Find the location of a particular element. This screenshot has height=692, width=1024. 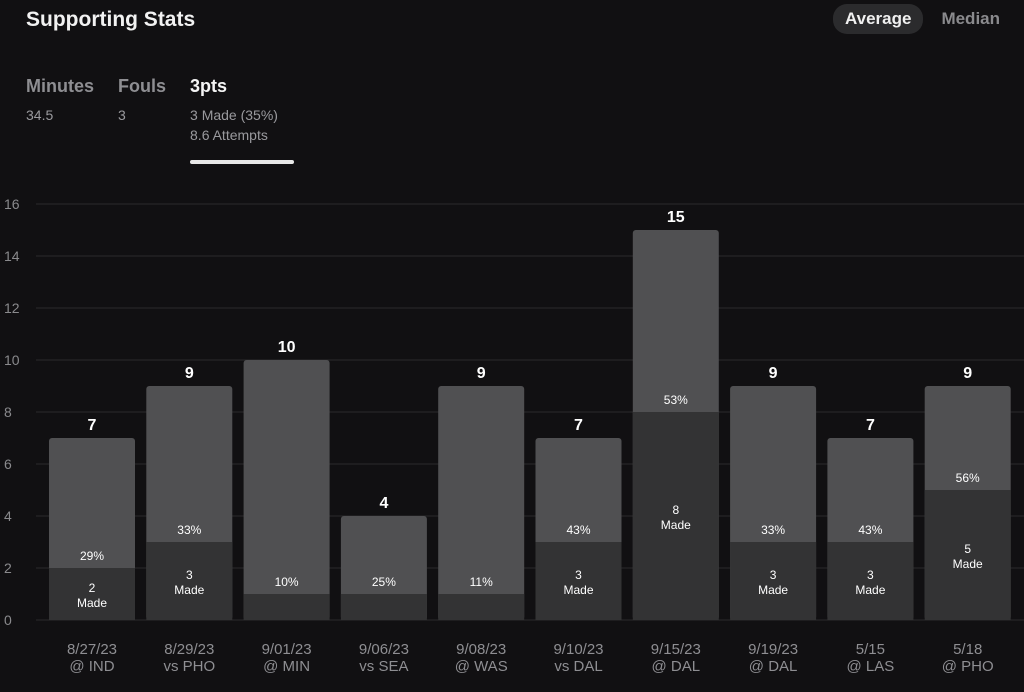

tab-fouls-label: Fouls is located at coordinates (142, 86).